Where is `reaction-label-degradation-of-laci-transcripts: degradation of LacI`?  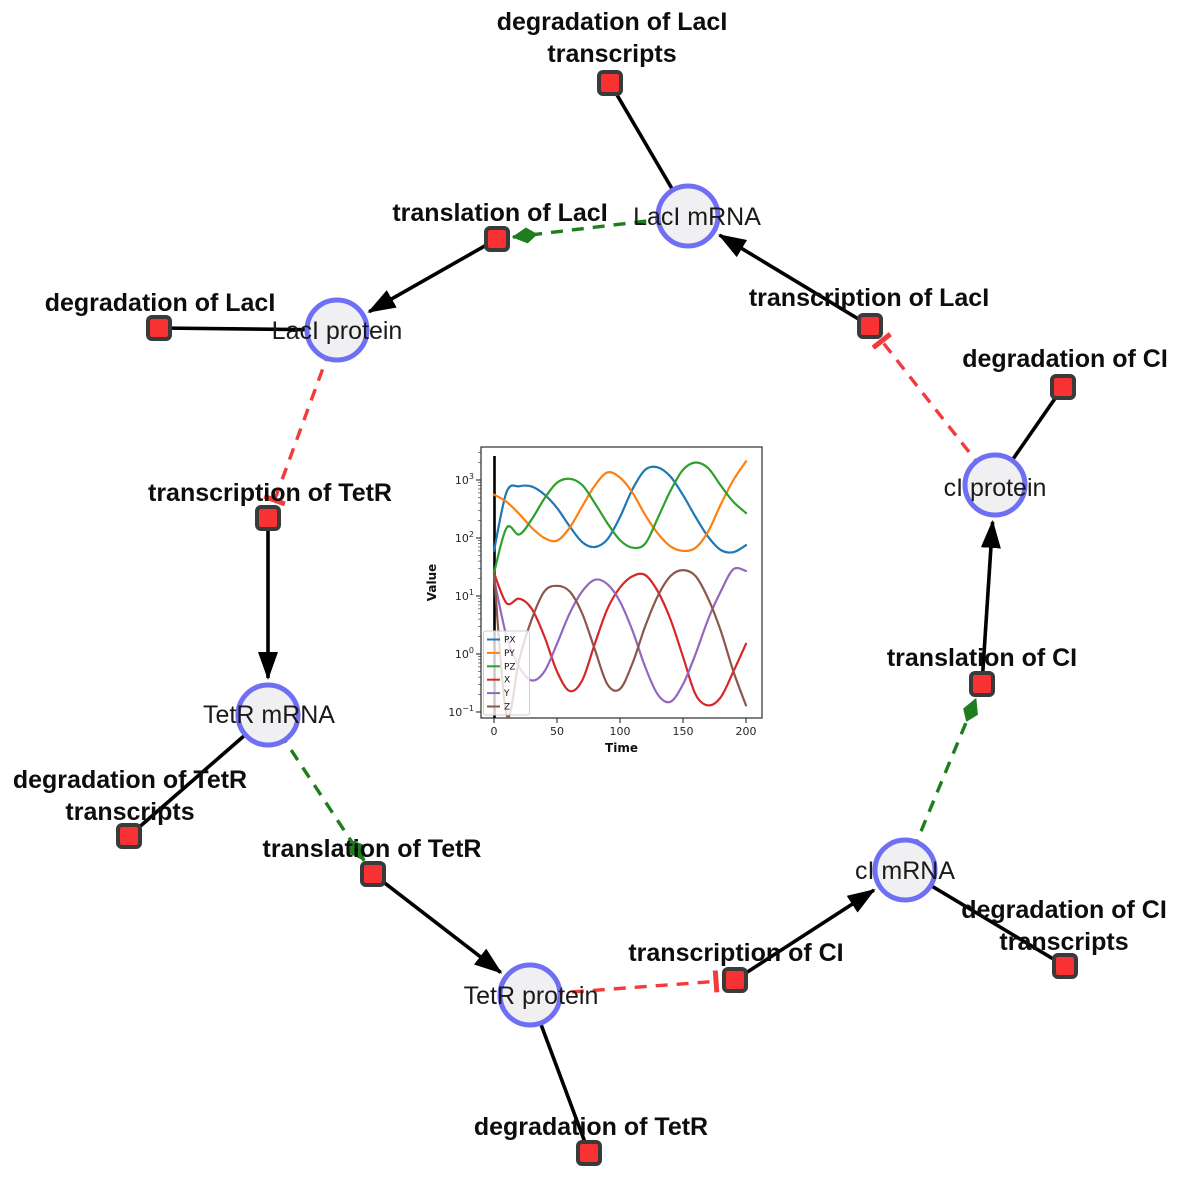 reaction-label-degradation-of-laci-transcripts: degradation of LacI is located at coordinates (612, 22).